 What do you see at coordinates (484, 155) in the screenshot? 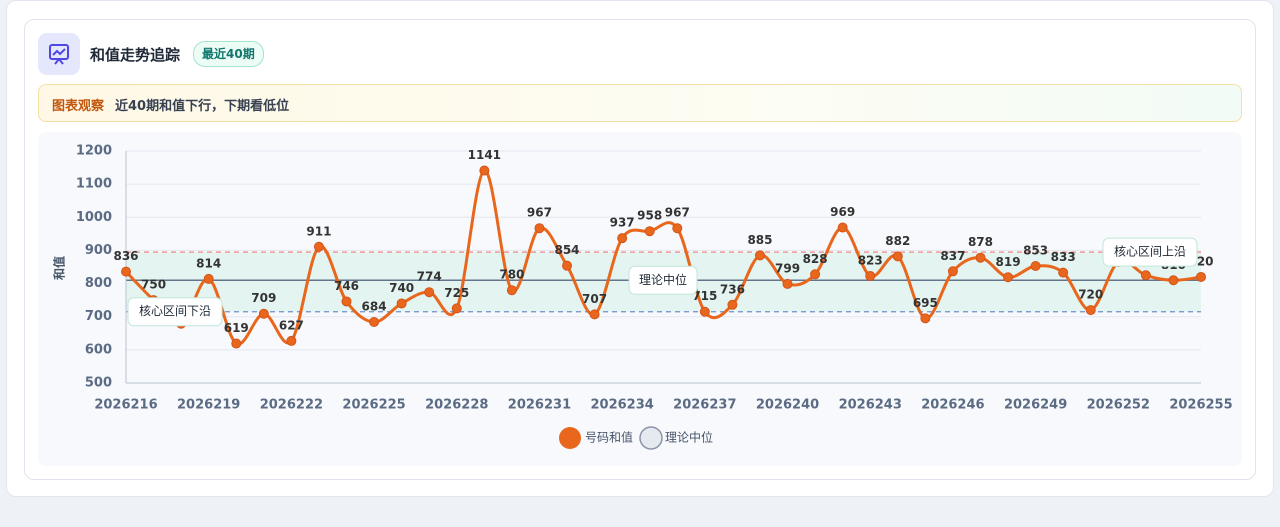
I see `data-label: 1141` at bounding box center [484, 155].